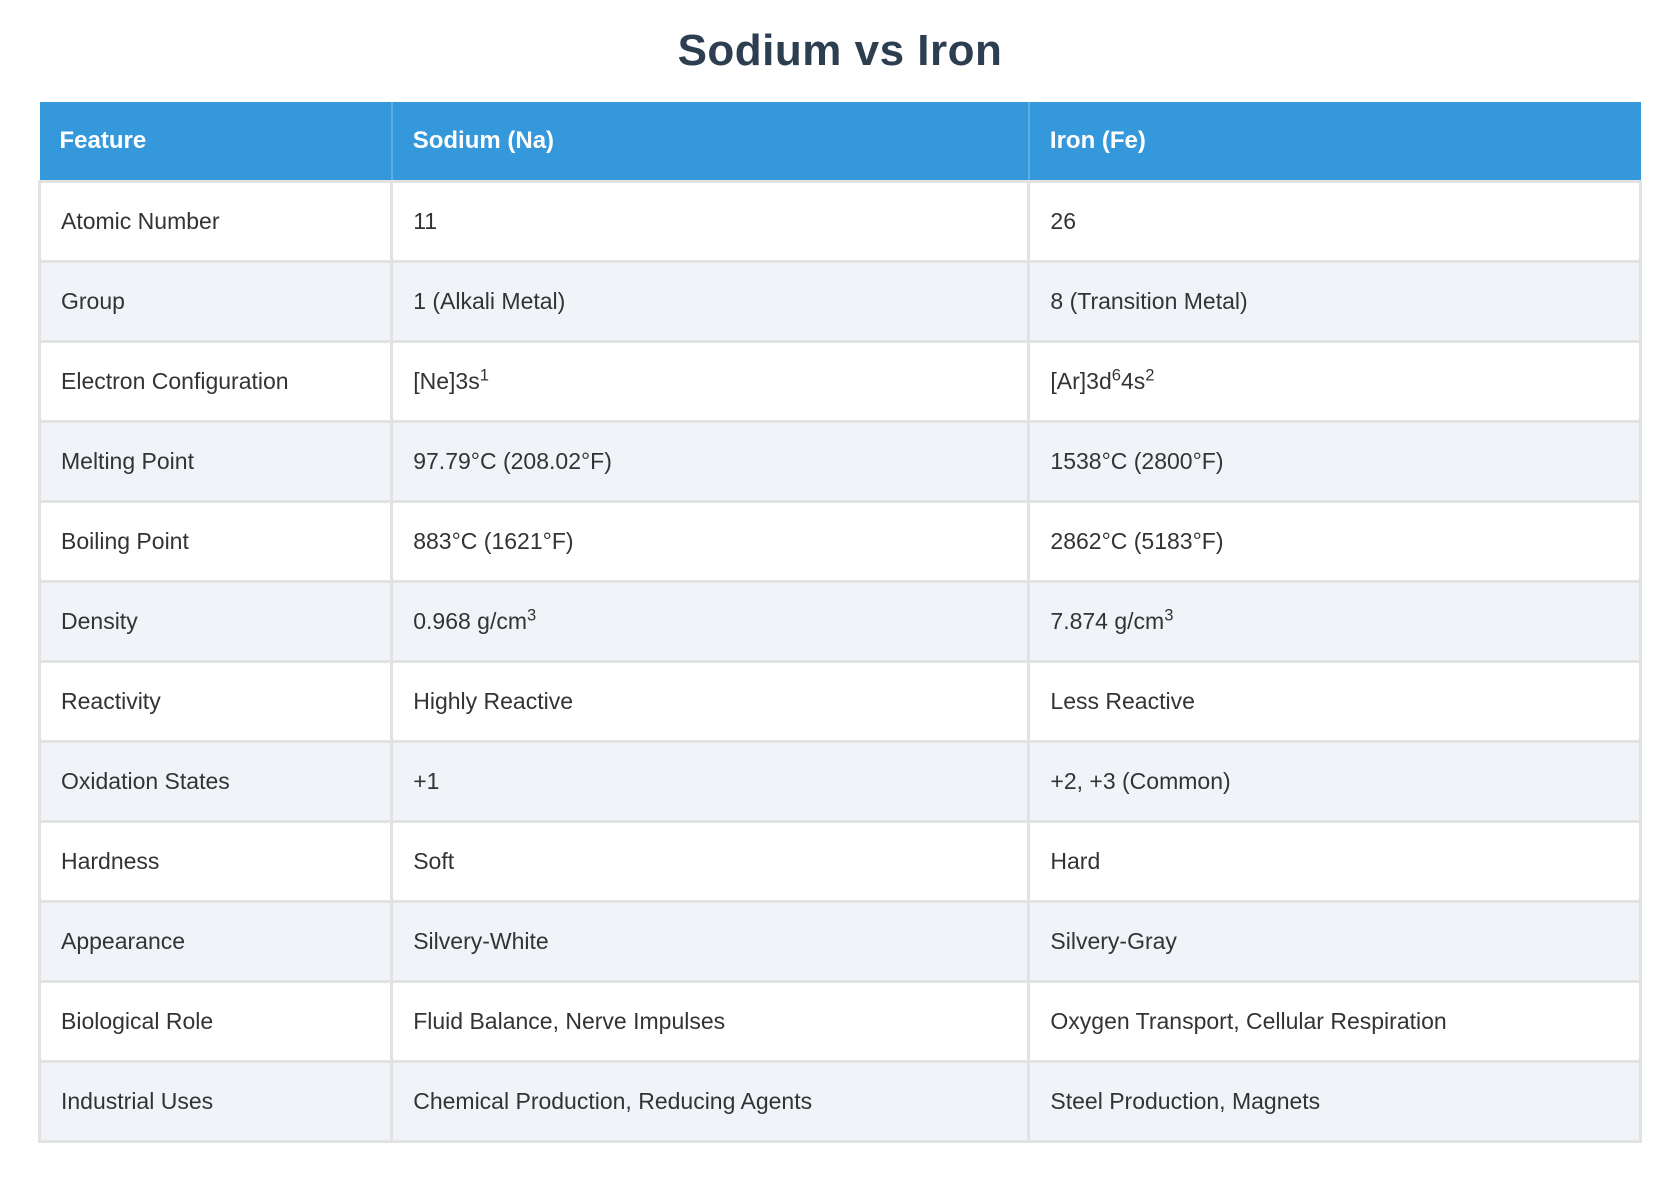  I want to click on table-row: Density 0.968 g/cm3 7.874 g/cm3, so click(839, 621).